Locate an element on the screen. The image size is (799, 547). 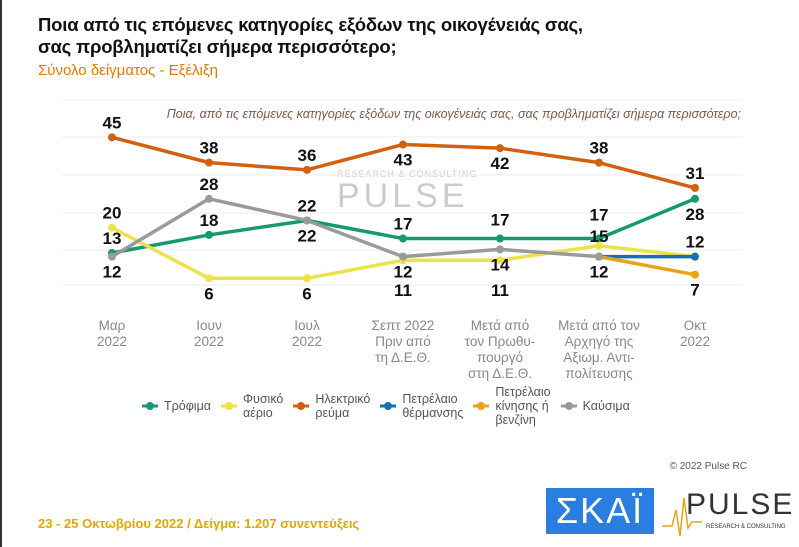
copyright: © 2022 Pulse RC is located at coordinates (708, 466).